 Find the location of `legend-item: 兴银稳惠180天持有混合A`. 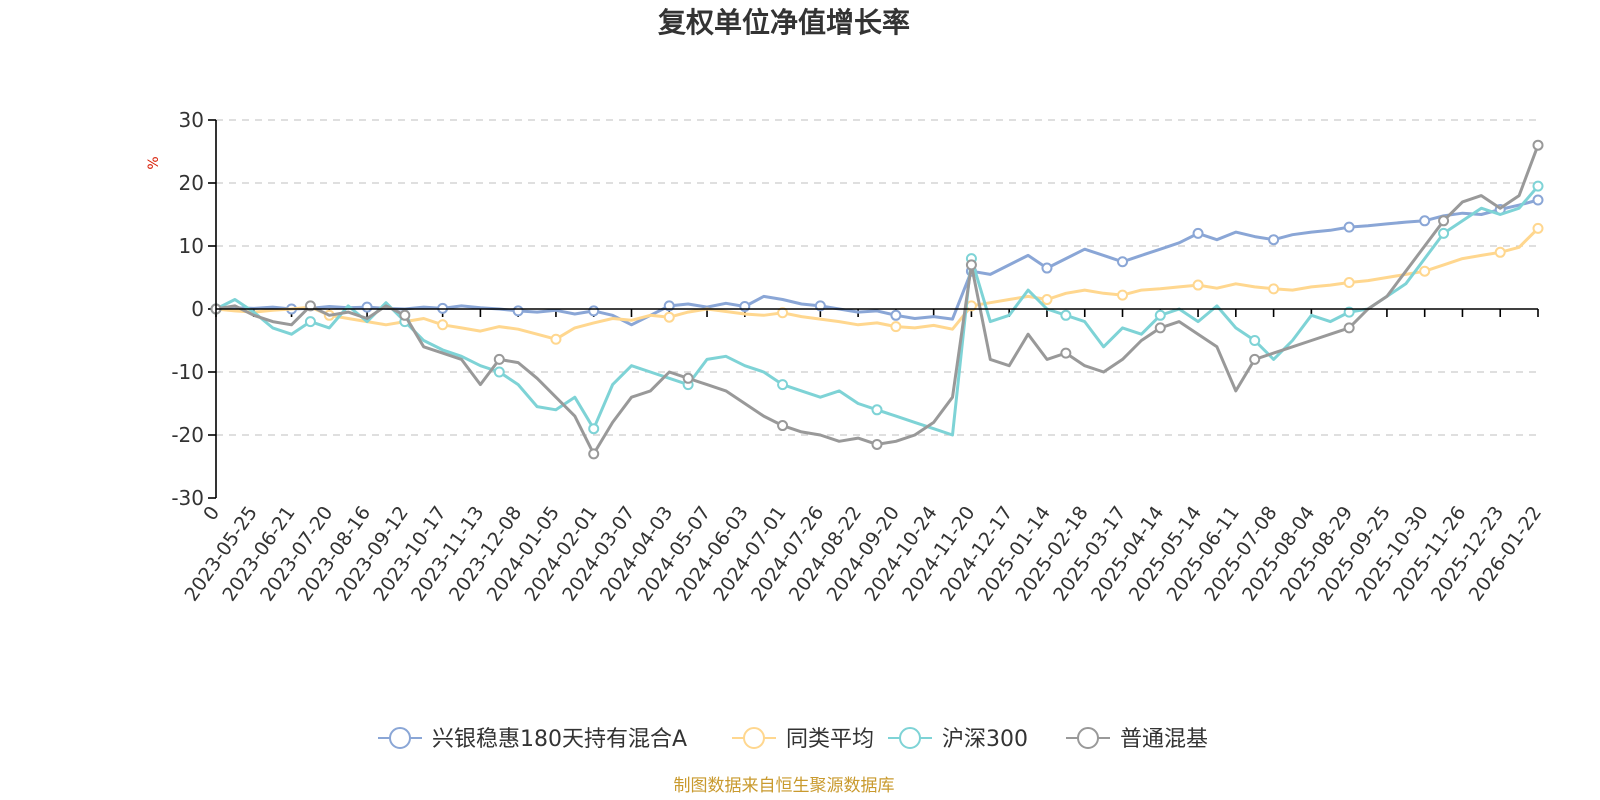

legend-item: 兴银稳惠180天持有混合A is located at coordinates (532, 739).